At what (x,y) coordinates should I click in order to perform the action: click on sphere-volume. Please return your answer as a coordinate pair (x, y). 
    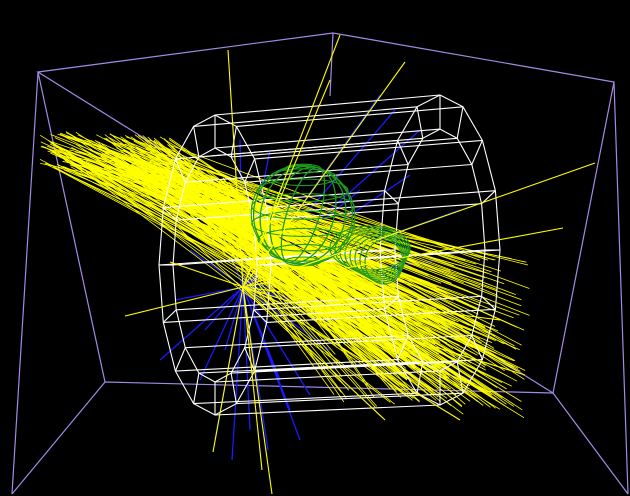
    Looking at the image, I should click on (330, 224).